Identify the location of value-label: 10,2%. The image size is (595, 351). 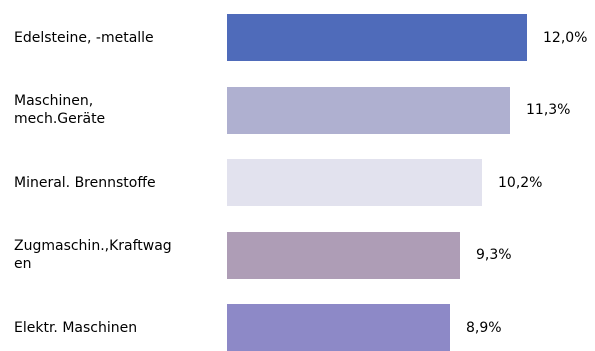
(520, 182).